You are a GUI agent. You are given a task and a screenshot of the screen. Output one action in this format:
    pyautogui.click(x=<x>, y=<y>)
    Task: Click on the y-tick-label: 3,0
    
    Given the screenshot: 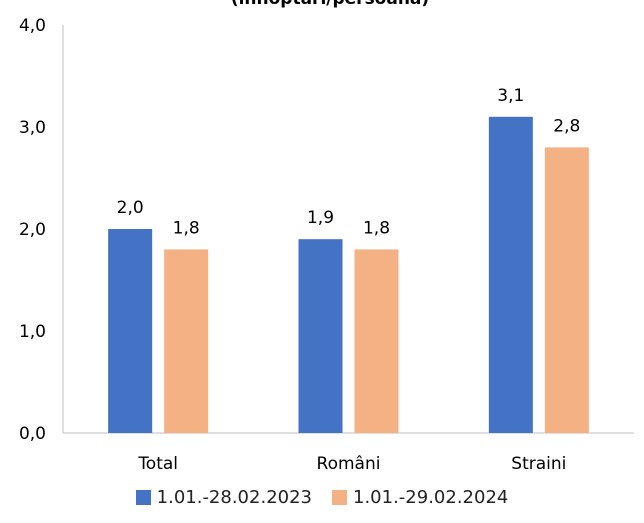 What is the action you would take?
    pyautogui.click(x=32, y=128)
    